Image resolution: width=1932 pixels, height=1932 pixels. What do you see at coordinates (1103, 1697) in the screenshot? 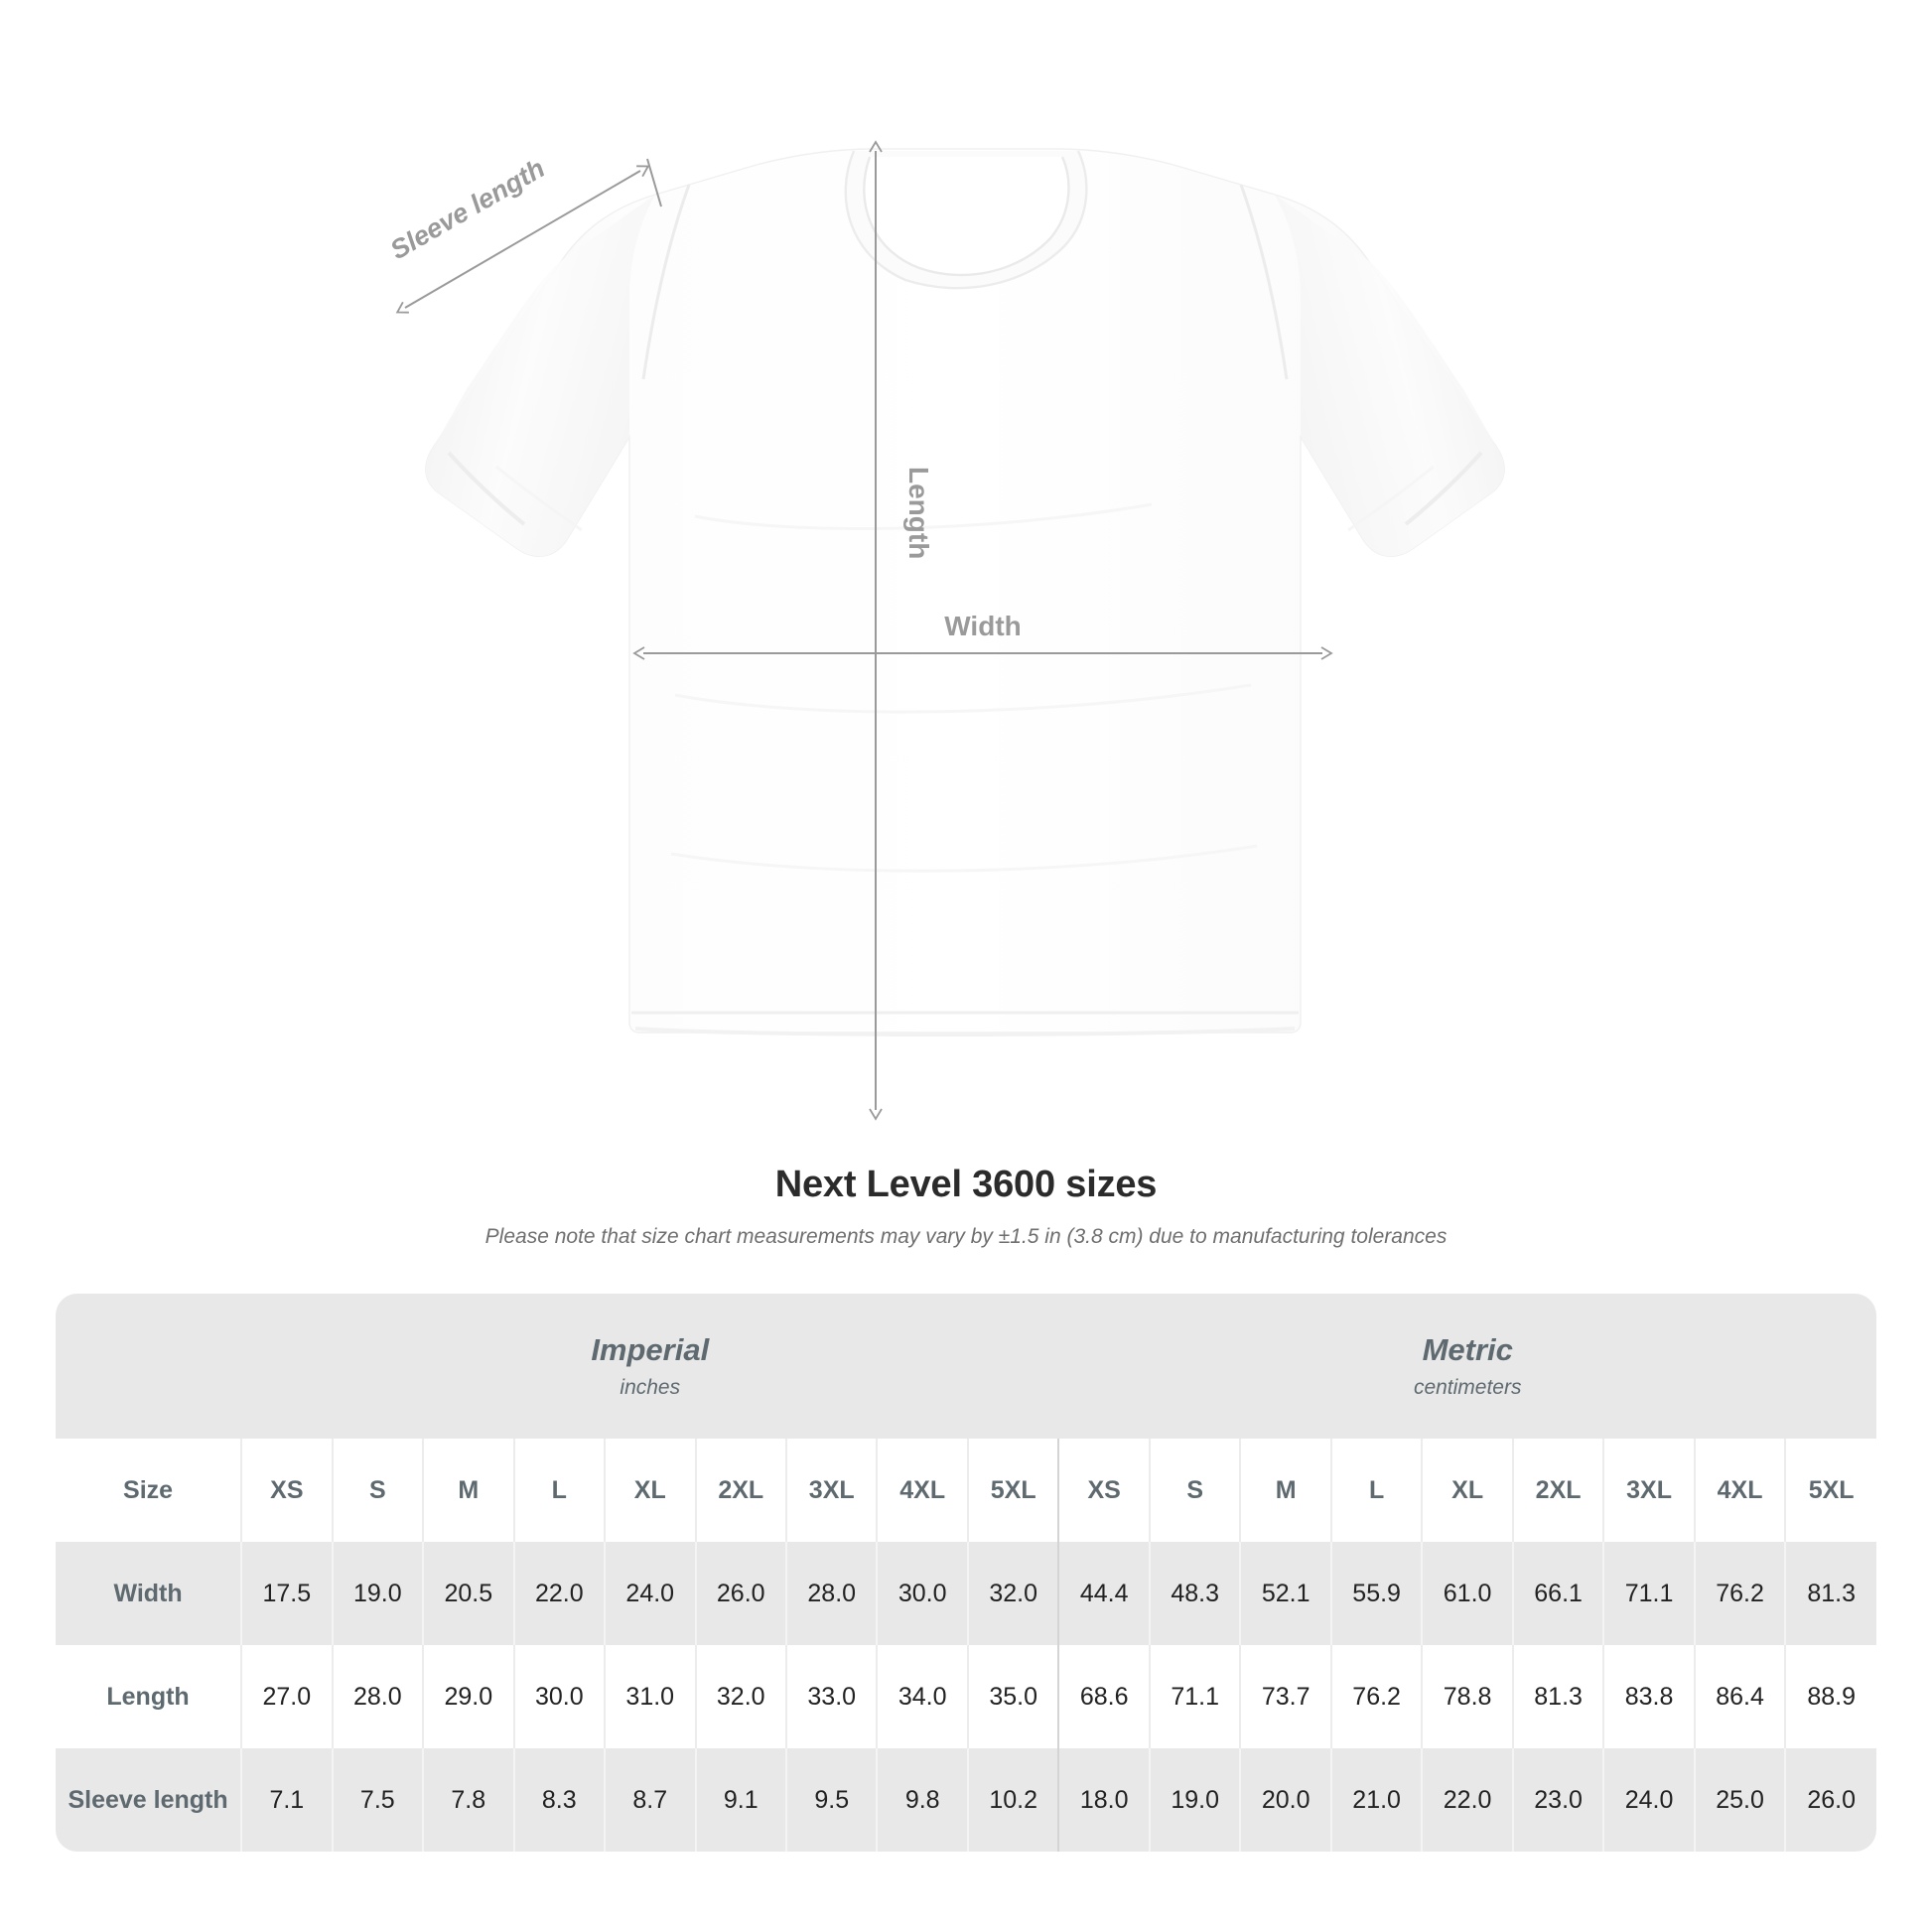
I see `cell-metric-xs: 68.6` at bounding box center [1103, 1697].